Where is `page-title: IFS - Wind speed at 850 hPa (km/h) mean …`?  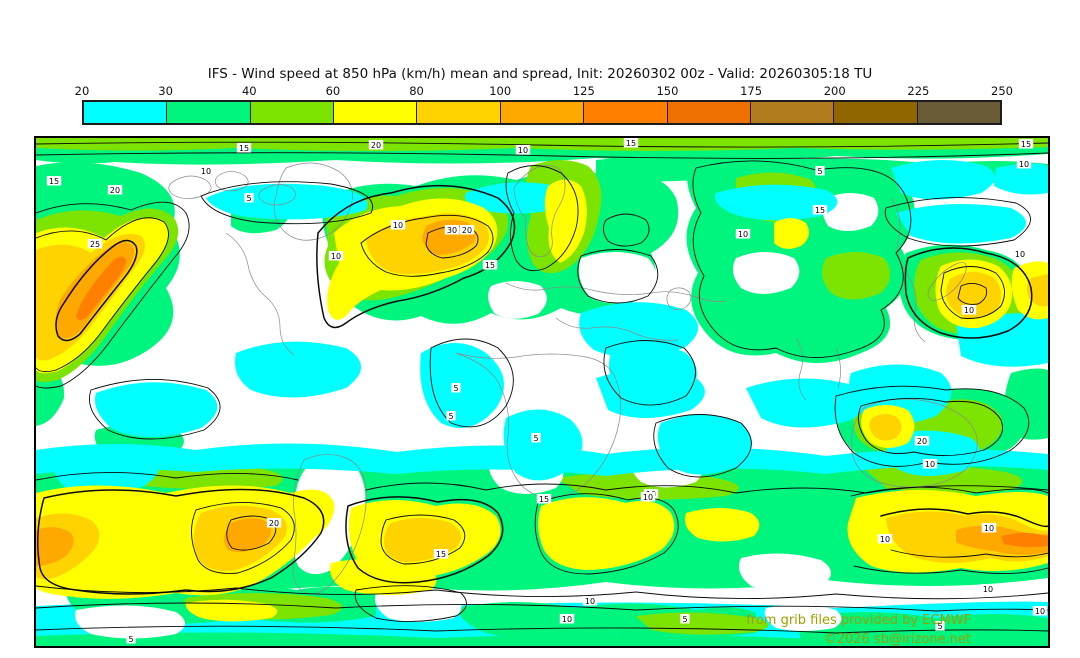
page-title: IFS - Wind speed at 850 hPa (km/h) mean … is located at coordinates (540, 74).